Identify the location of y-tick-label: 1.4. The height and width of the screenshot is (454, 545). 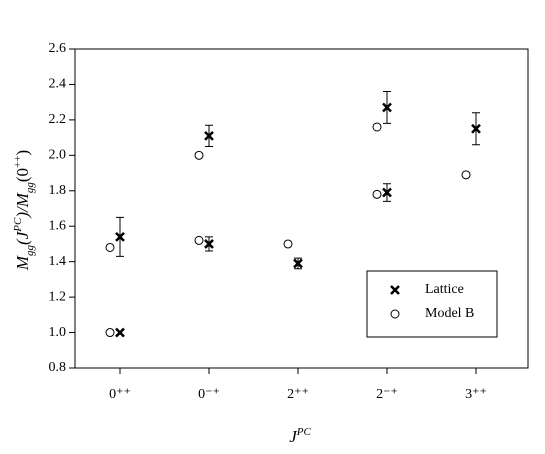
(58, 261).